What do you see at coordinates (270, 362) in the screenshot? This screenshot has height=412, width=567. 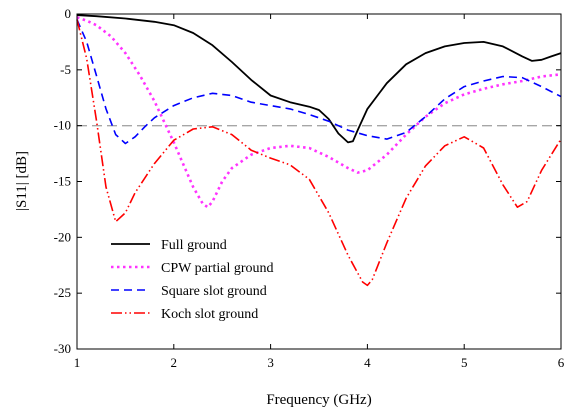 I see `x-tick-label: 3` at bounding box center [270, 362].